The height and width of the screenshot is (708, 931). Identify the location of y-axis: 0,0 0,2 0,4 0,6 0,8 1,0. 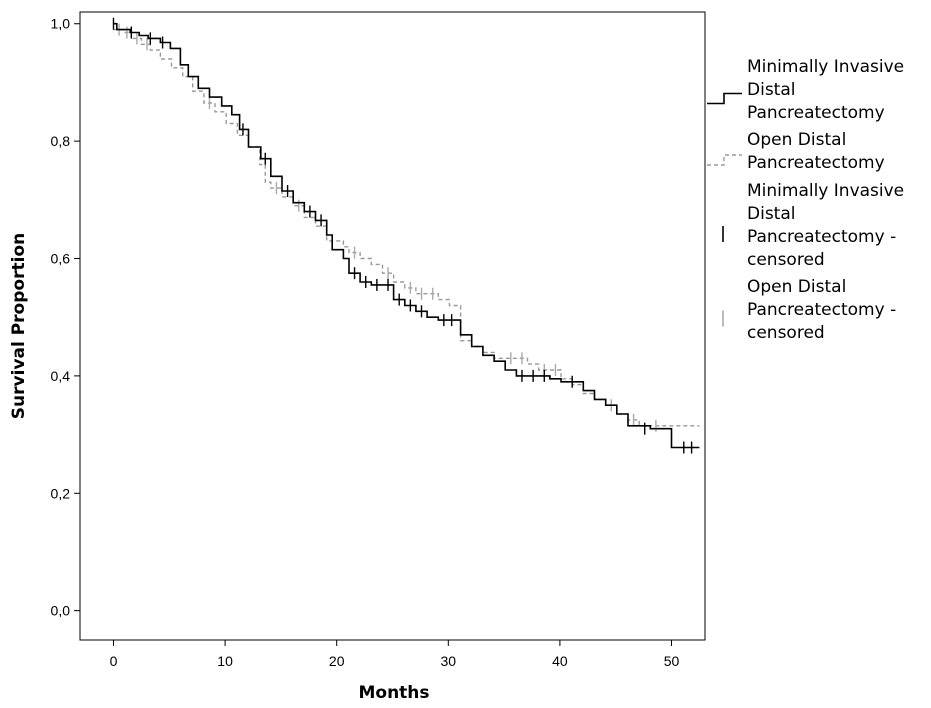
(65, 317).